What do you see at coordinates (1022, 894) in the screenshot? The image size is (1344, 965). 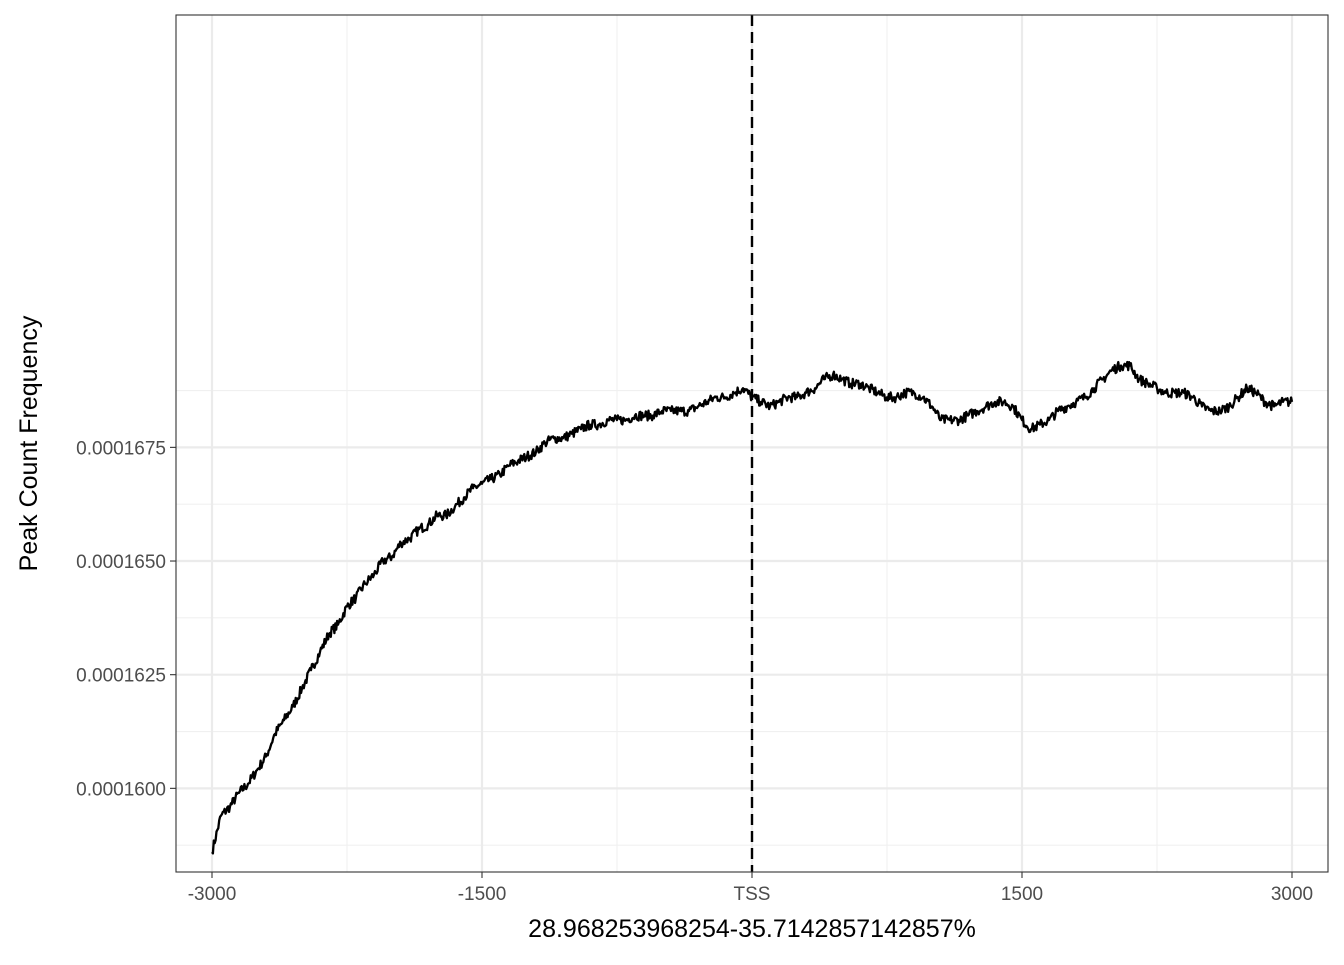 I see `x-tick-label: 1500` at bounding box center [1022, 894].